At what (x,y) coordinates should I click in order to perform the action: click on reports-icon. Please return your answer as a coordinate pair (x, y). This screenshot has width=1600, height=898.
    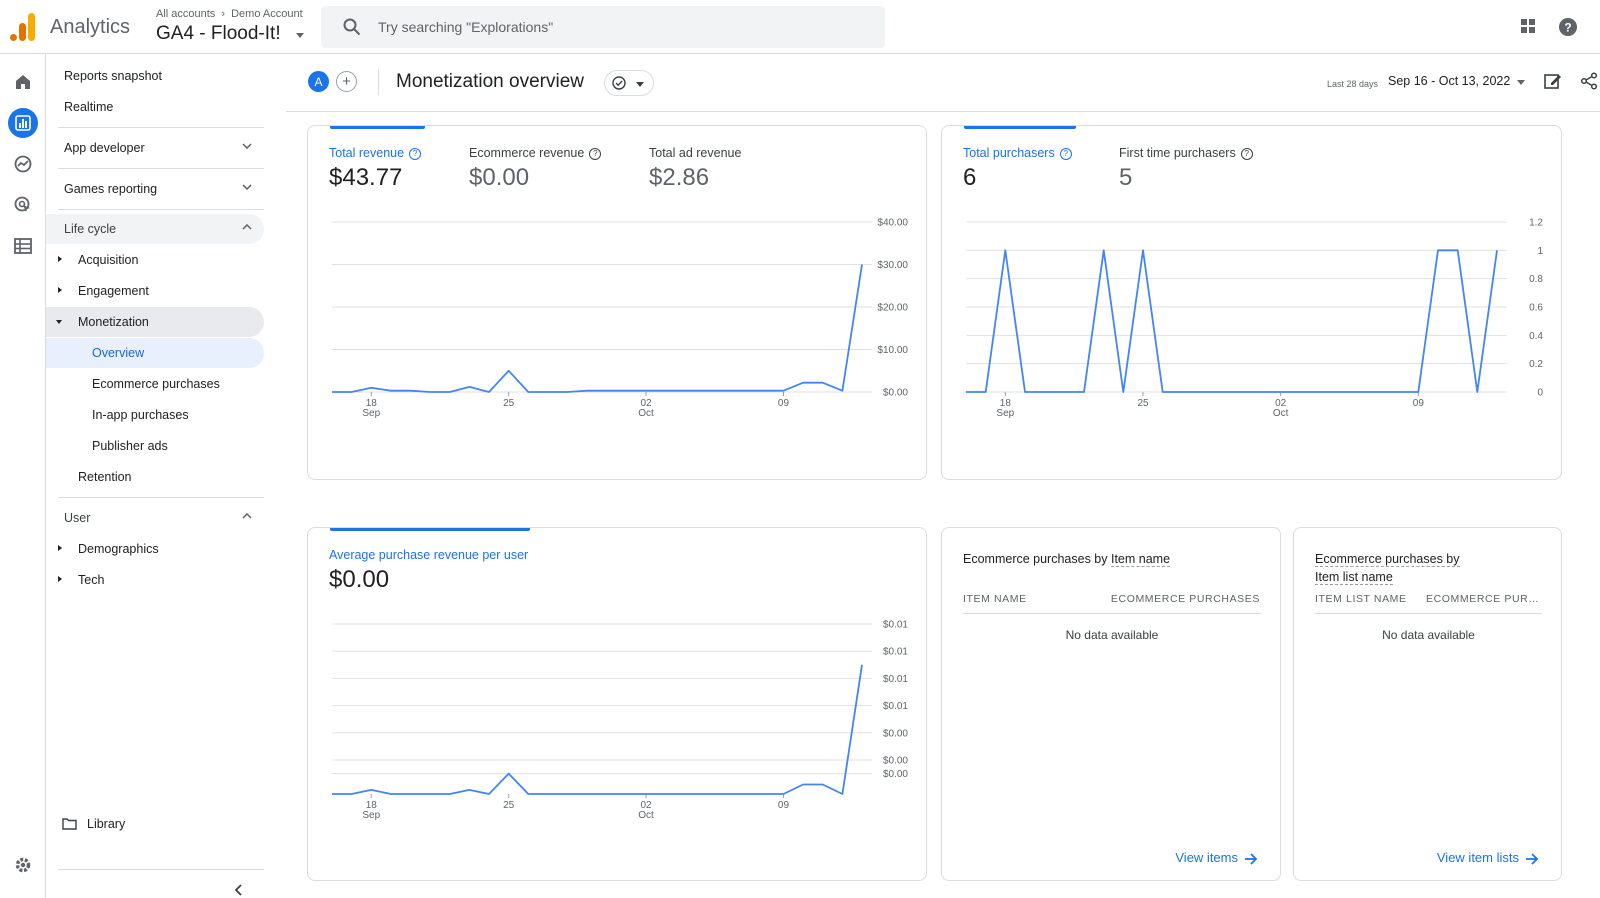
    Looking at the image, I should click on (23, 123).